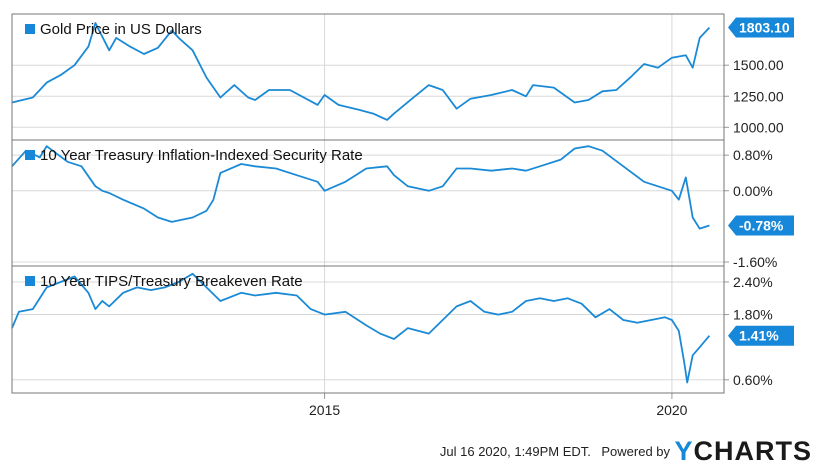  I want to click on footer-powered-by: Powered by, so click(636, 451).